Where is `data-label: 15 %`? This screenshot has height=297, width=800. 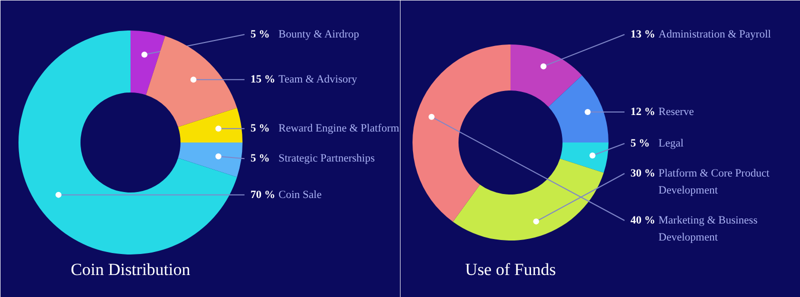
data-label: 15 % is located at coordinates (263, 80).